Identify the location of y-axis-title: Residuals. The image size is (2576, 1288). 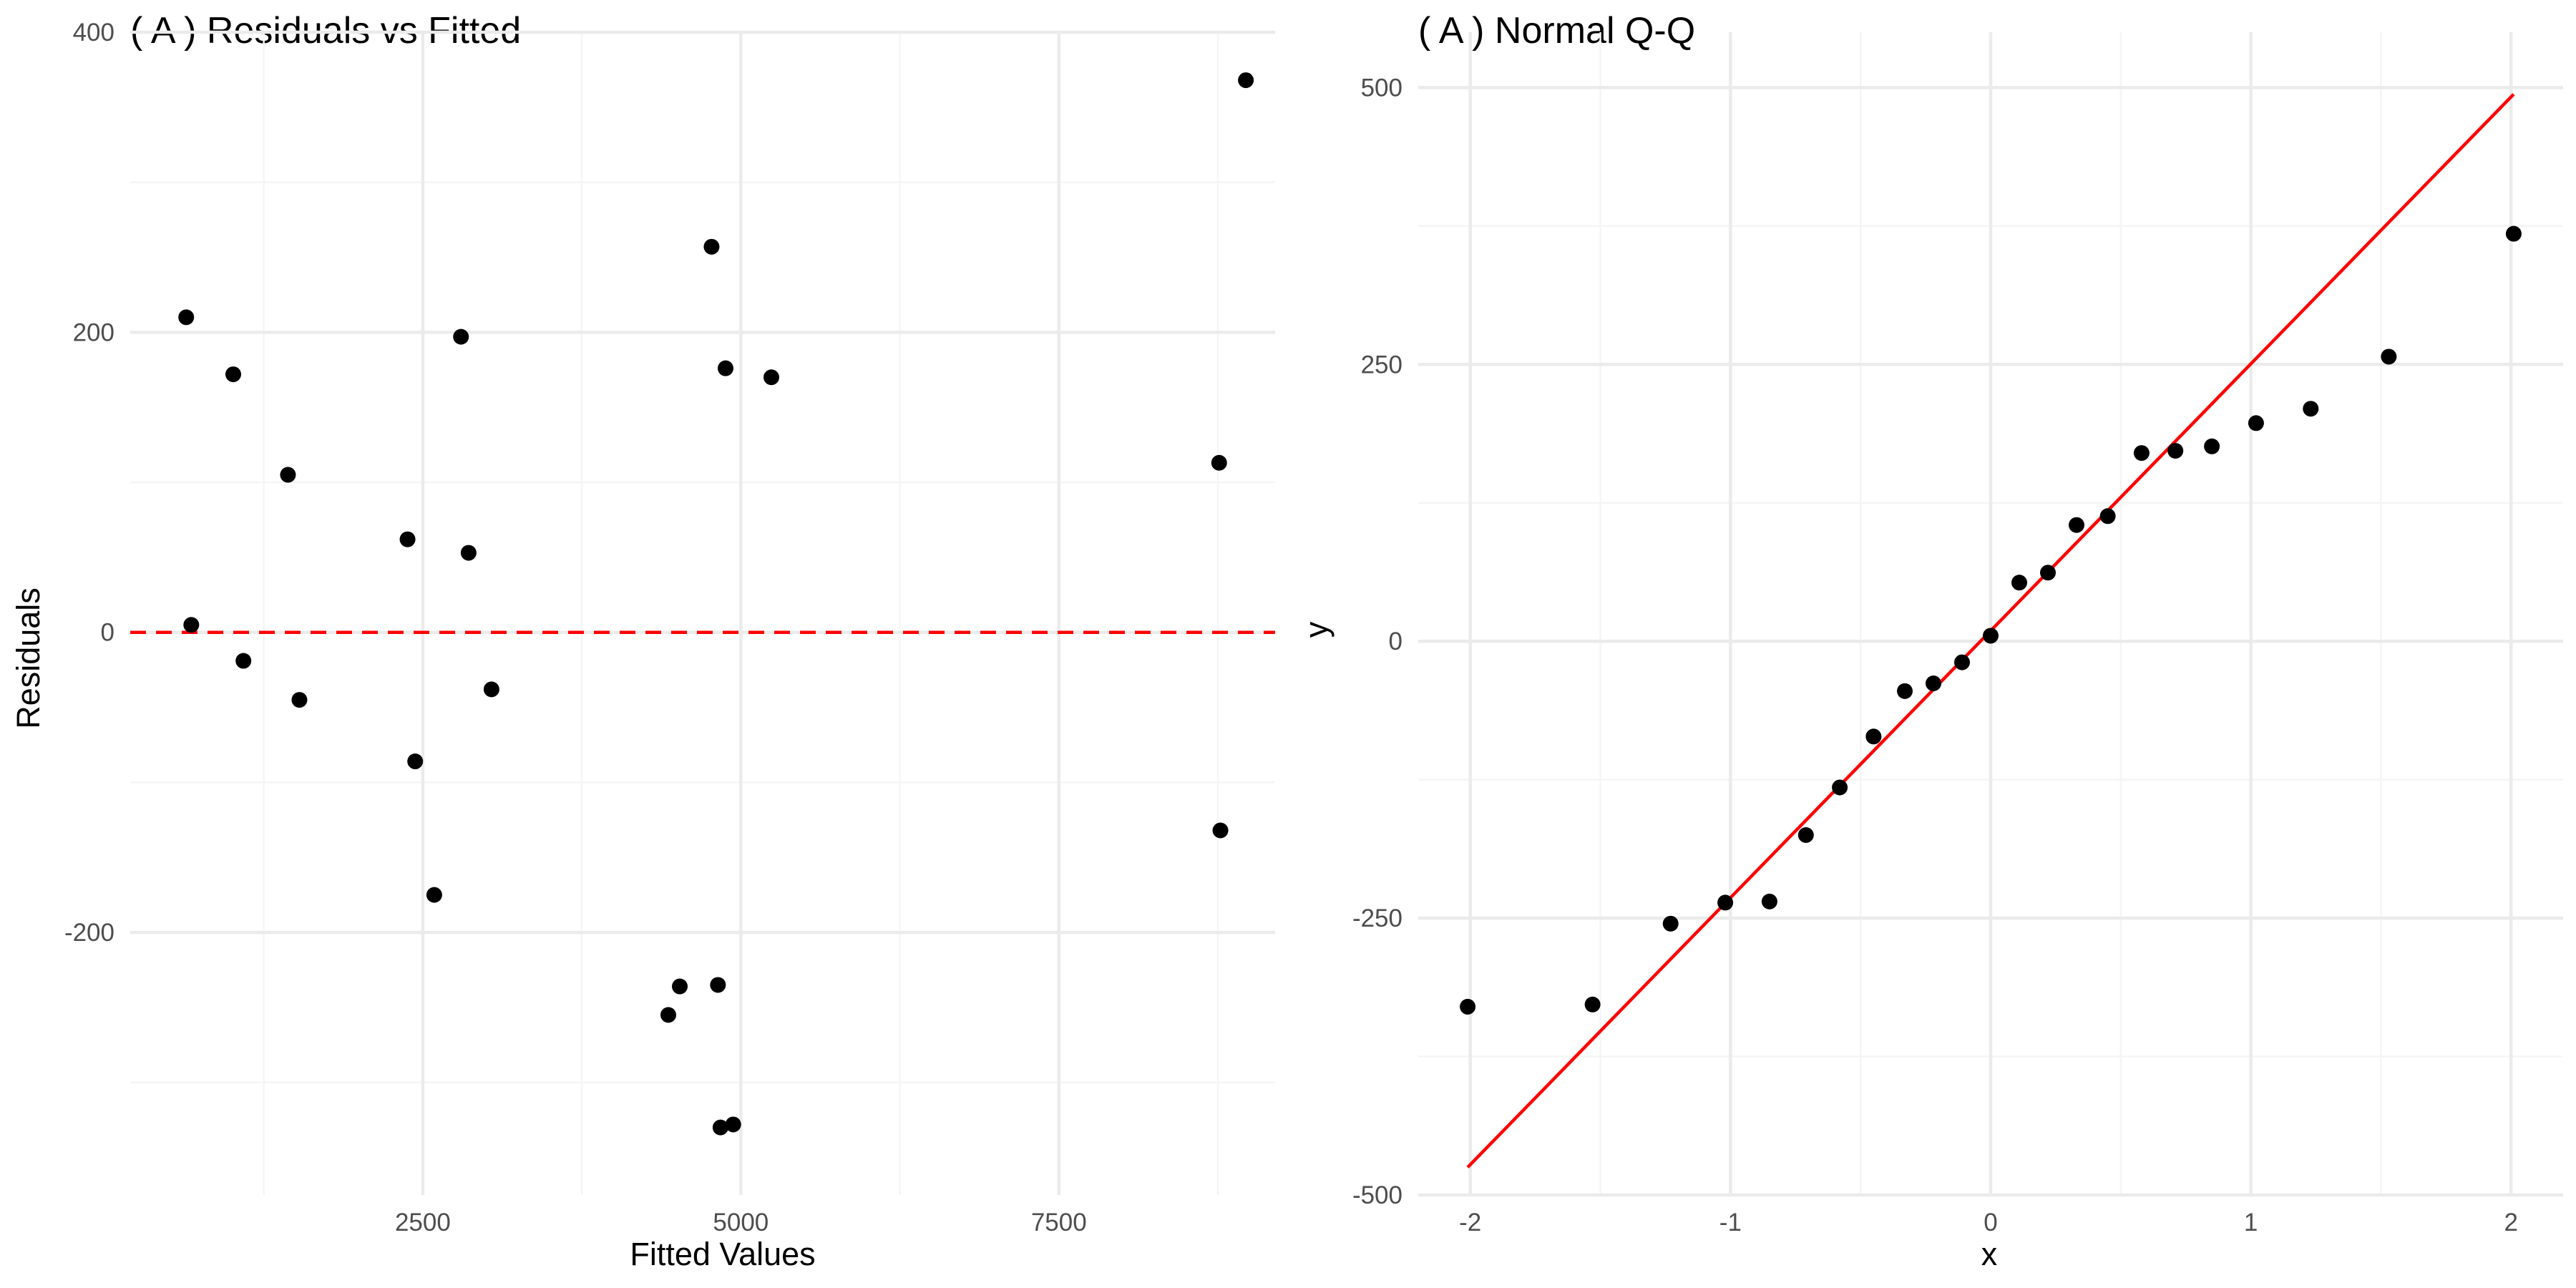
(28, 658).